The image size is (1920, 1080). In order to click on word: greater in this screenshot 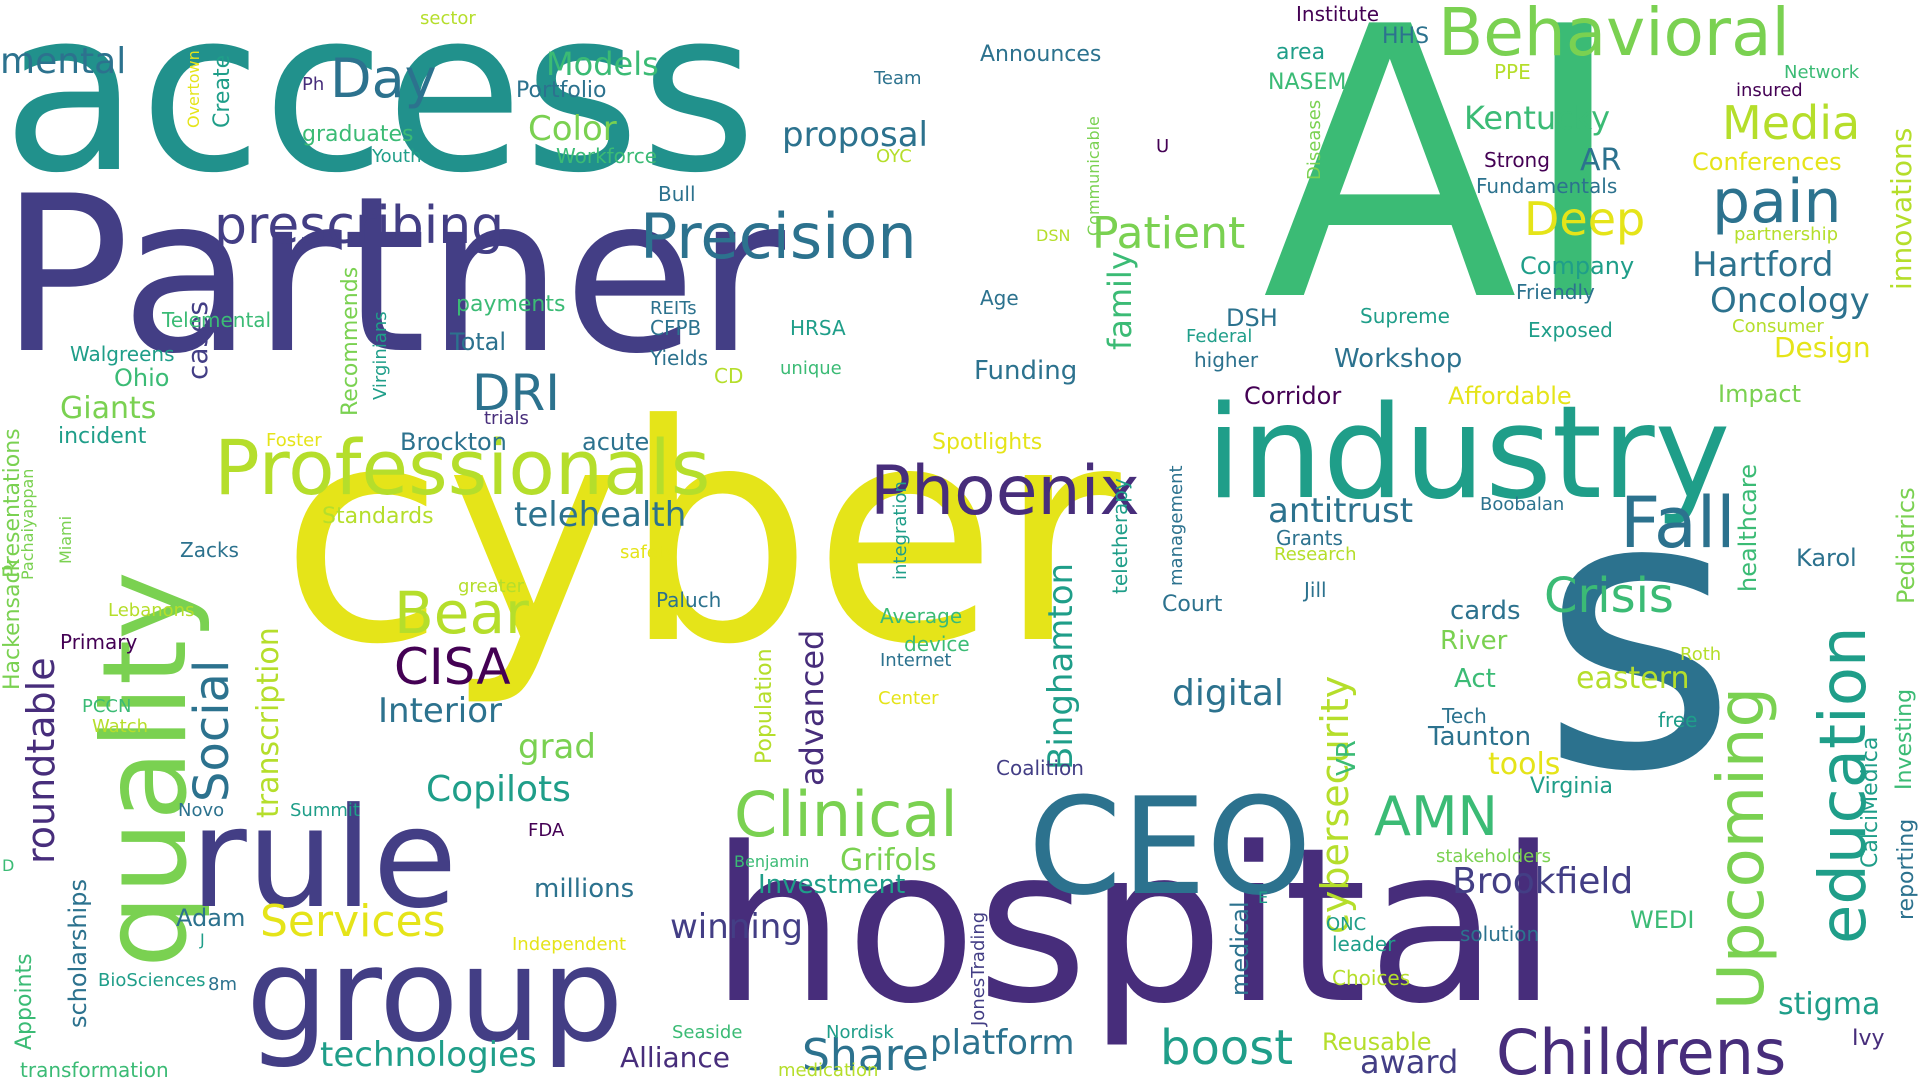, I will do `click(491, 586)`.